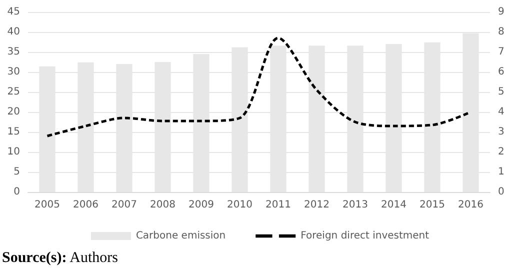 The width and height of the screenshot is (520, 274). Describe the element at coordinates (13, 12) in the screenshot. I see `y-tick-label: 45` at that location.